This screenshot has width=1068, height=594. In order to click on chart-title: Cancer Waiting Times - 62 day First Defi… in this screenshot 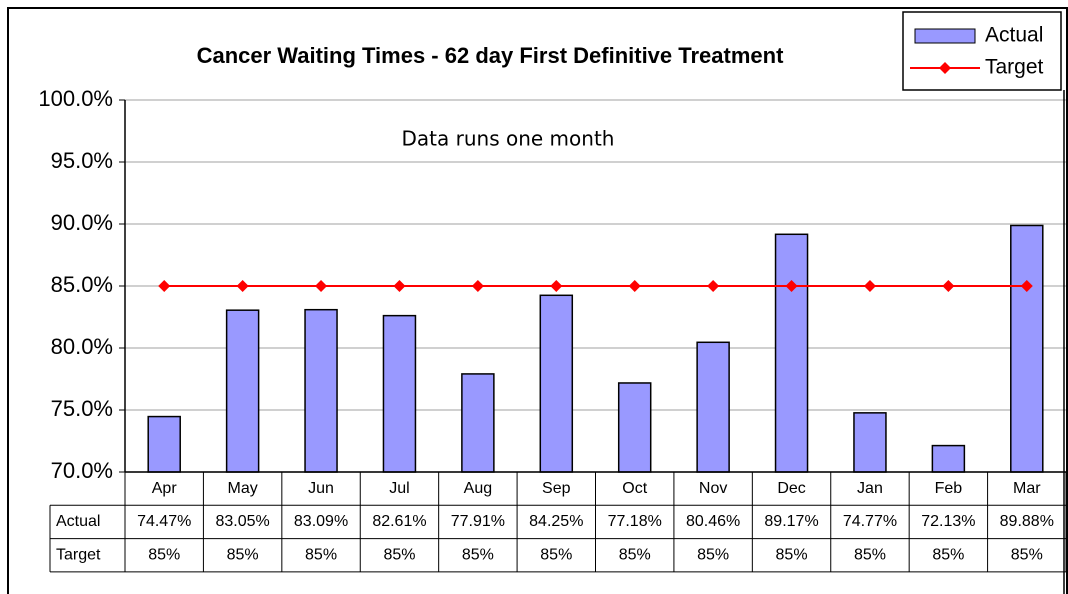, I will do `click(491, 55)`.